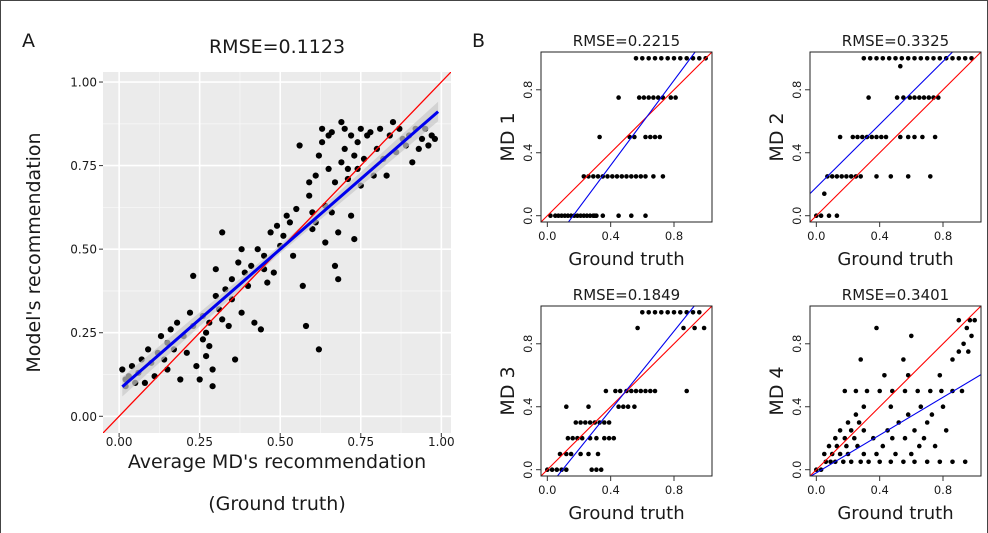 The image size is (988, 533). What do you see at coordinates (626, 259) in the screenshot?
I see `x-axis-label: Ground truth` at bounding box center [626, 259].